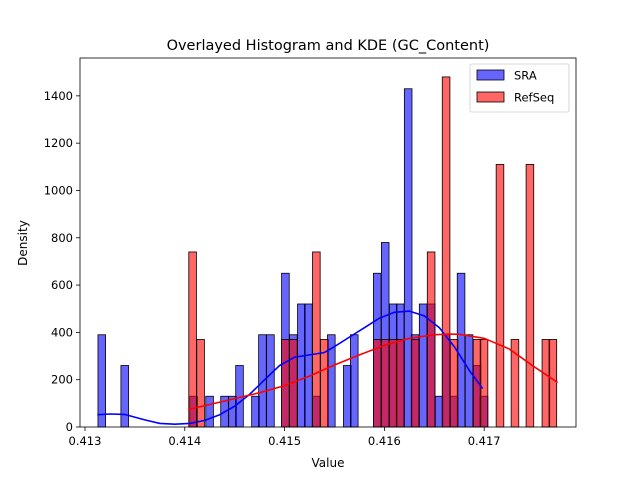  Describe the element at coordinates (328, 46) in the screenshot. I see `chart-title: Overlayed Histogram and KDE (GC_Content)` at that location.